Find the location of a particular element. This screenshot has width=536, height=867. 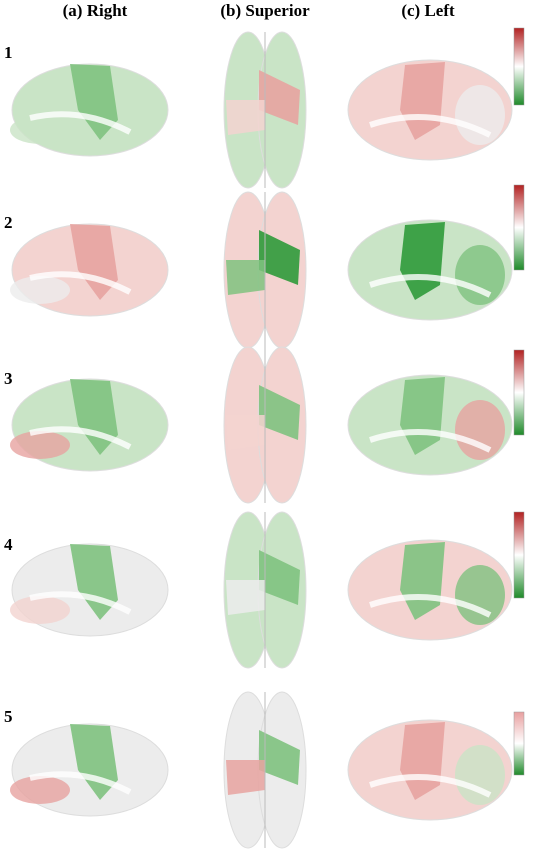

column-header: (b) Superior is located at coordinates (265, 10).